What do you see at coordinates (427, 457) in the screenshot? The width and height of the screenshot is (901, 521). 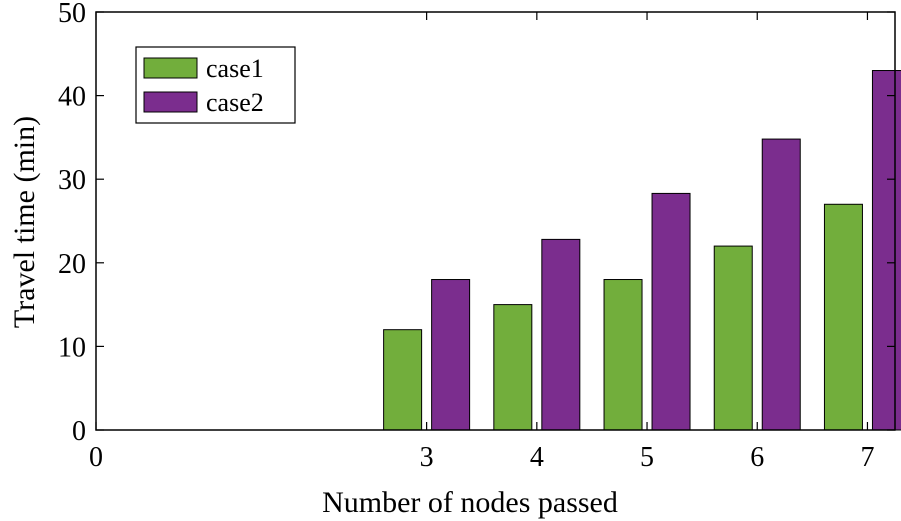 I see `x-tick-label-3: 3` at bounding box center [427, 457].